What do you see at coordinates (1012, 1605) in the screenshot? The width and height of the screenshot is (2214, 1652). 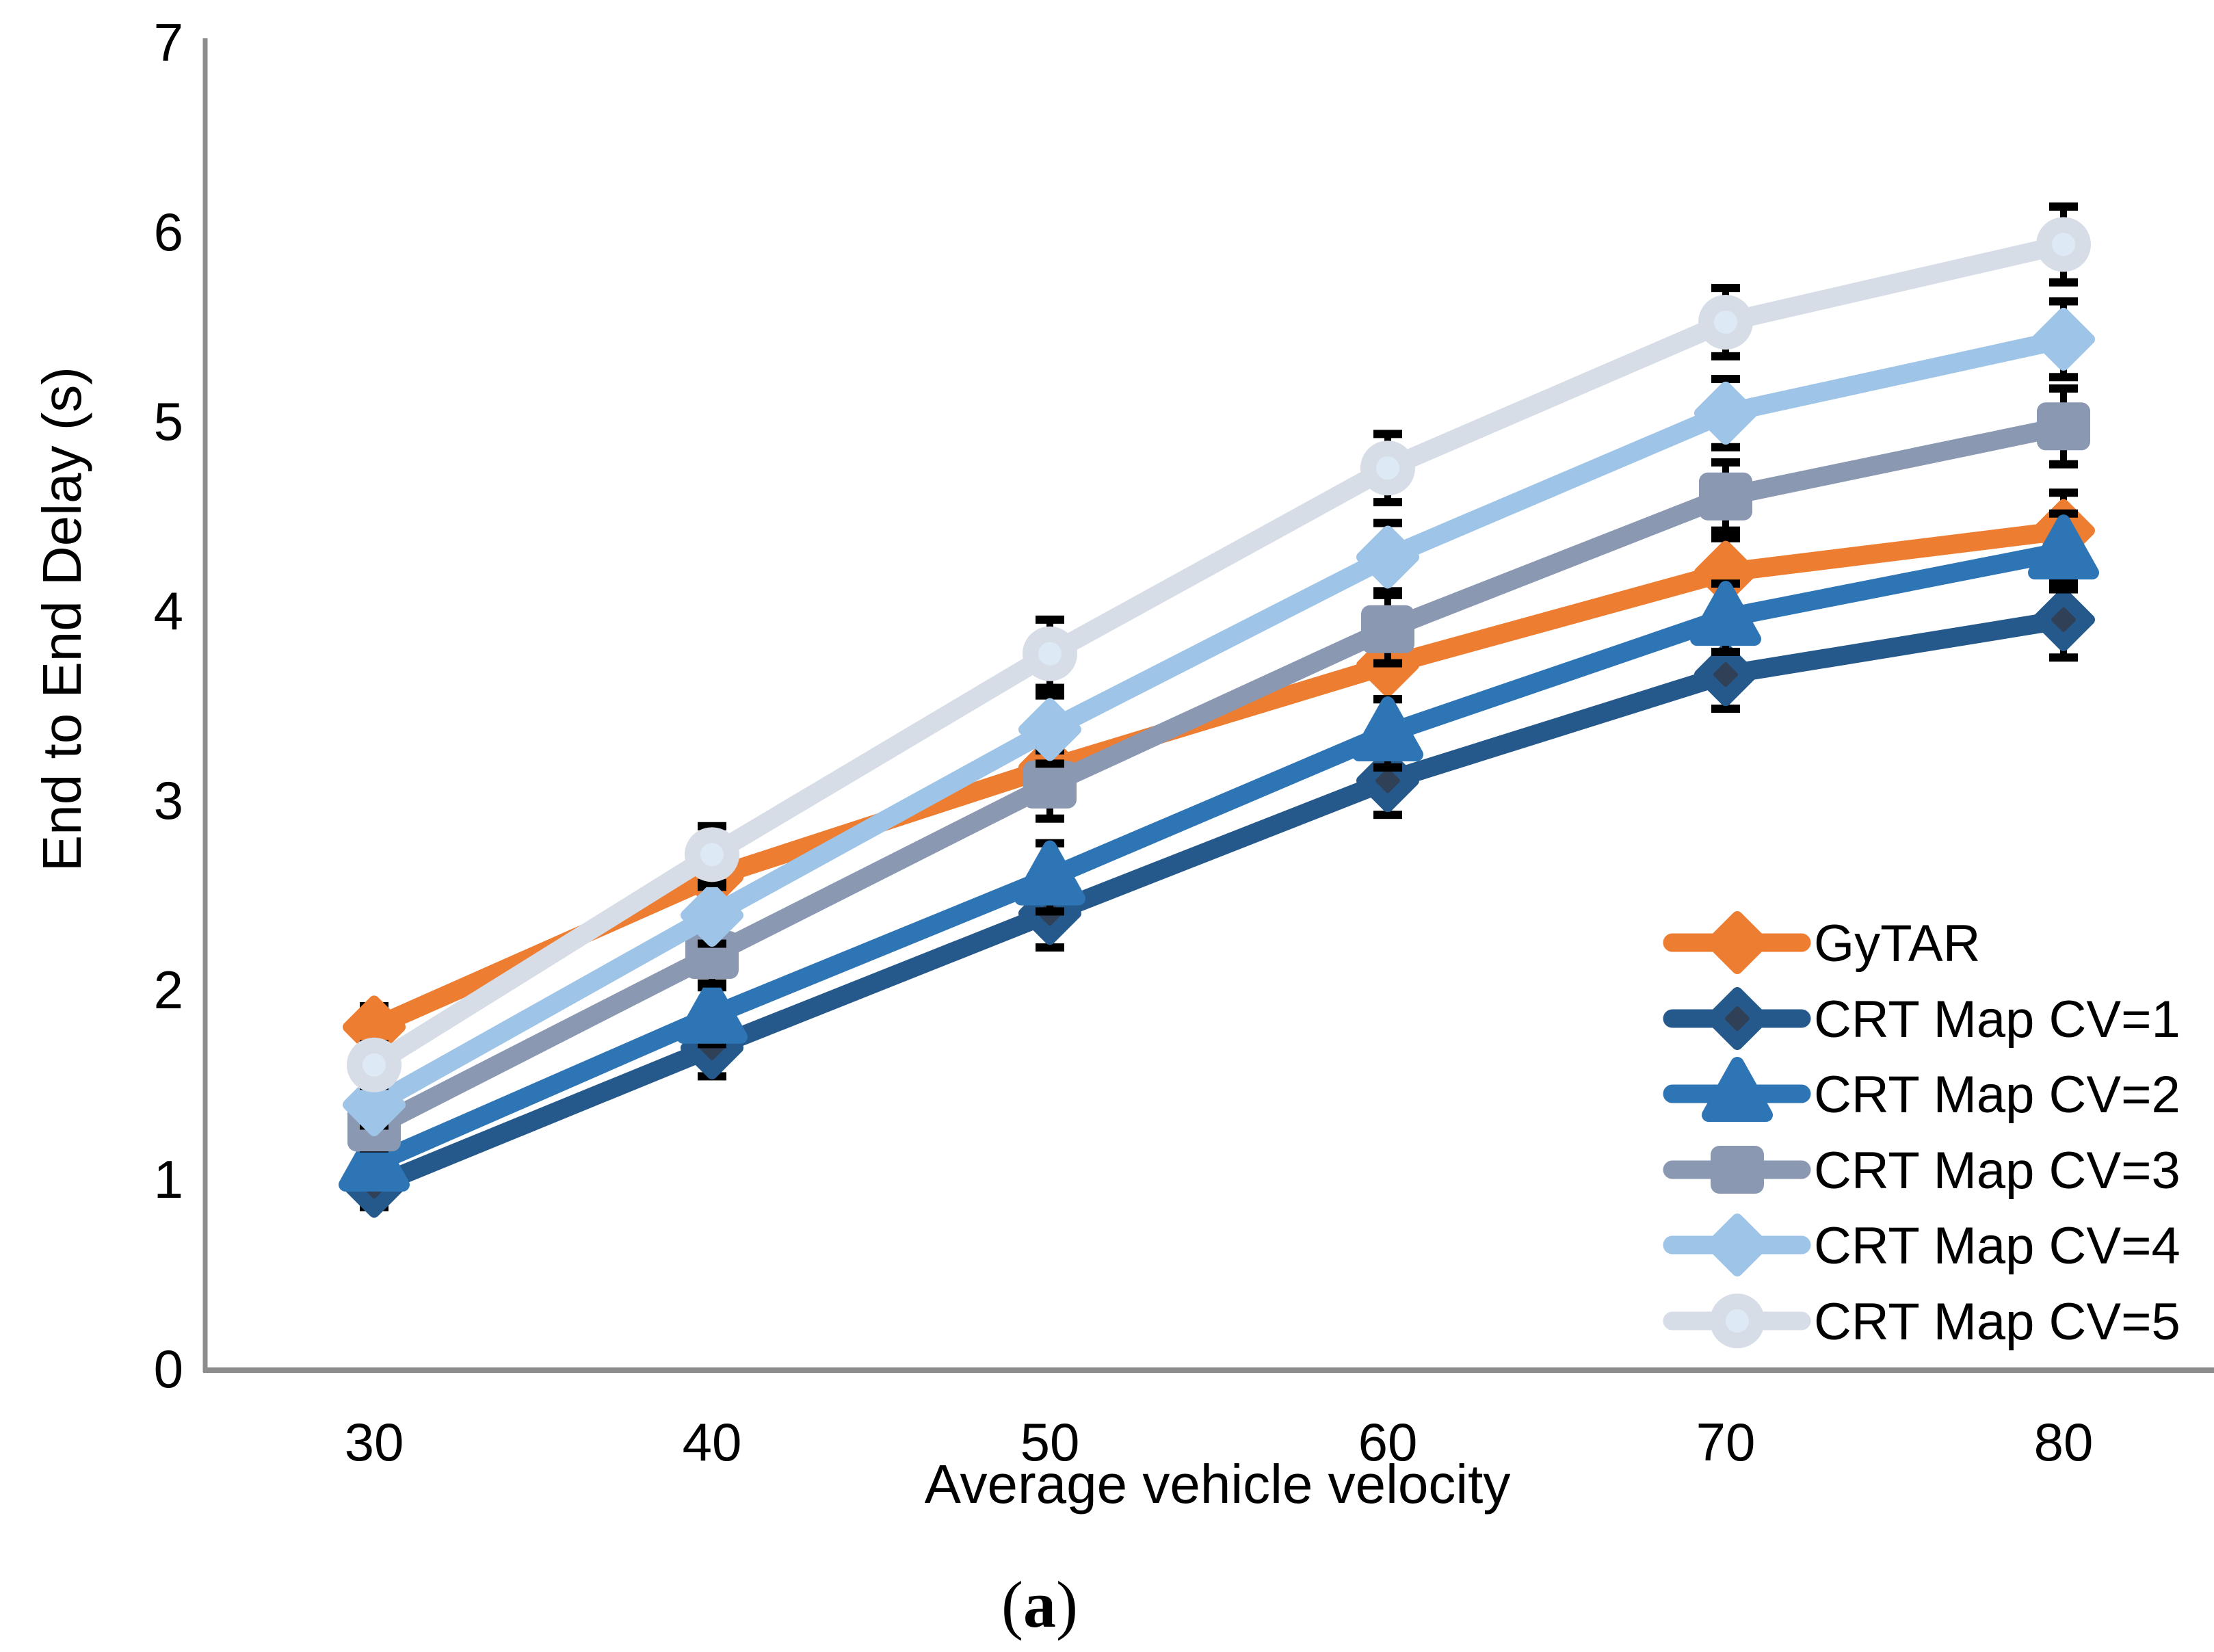 I see `caption-open-paren: (` at bounding box center [1012, 1605].